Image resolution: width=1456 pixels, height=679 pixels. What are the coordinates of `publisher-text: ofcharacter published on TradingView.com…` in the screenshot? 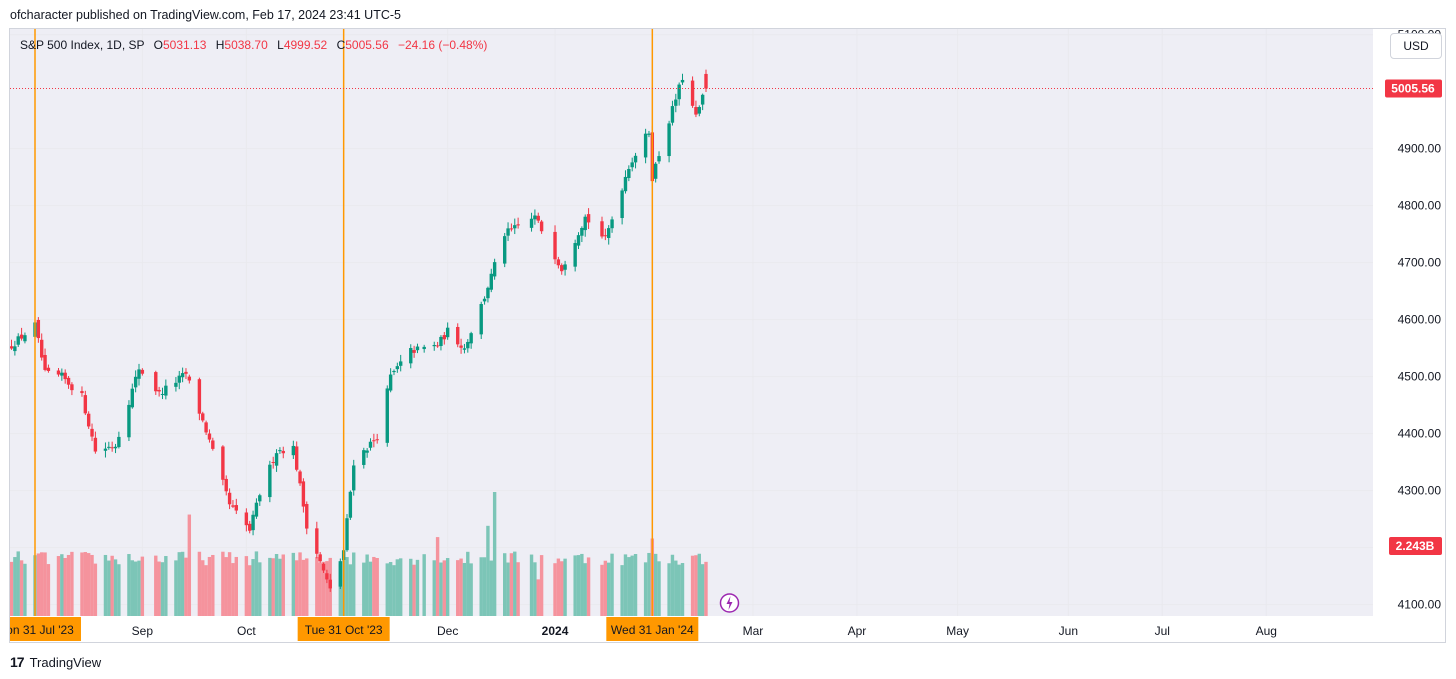 It's located at (205, 15).